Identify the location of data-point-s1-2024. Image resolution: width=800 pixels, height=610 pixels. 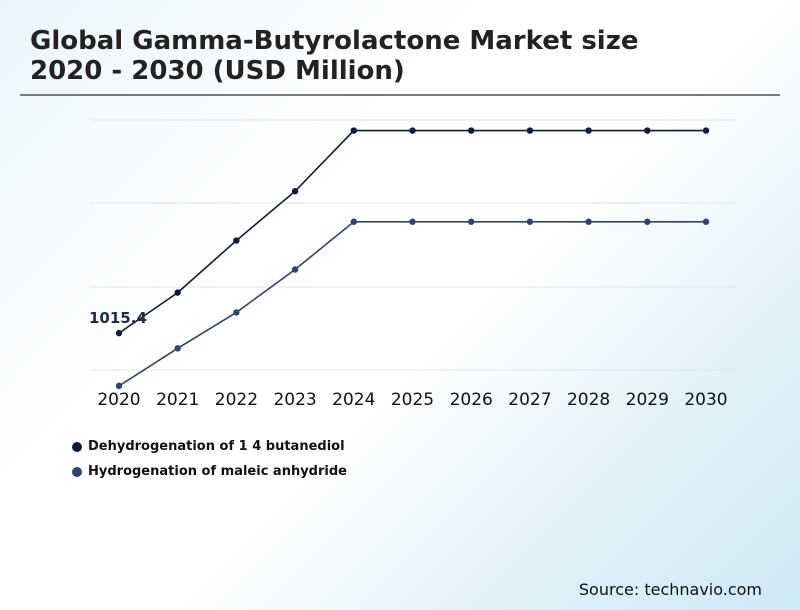
(353, 130).